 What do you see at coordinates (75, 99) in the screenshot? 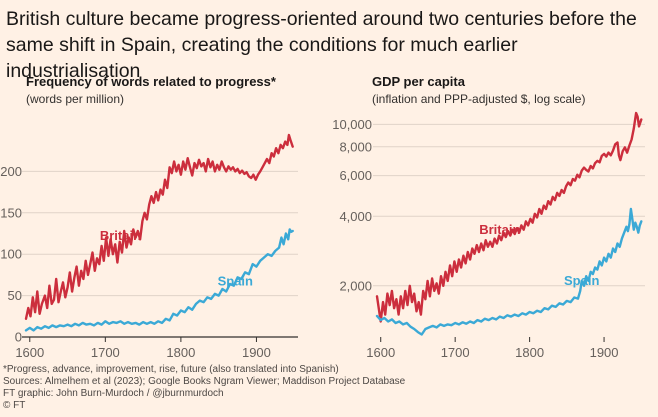
I see `left-chart-subtitle: (words per million)` at bounding box center [75, 99].